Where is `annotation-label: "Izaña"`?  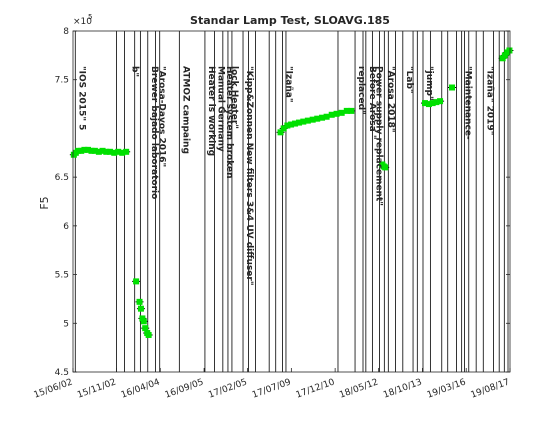 annotation-label: "Izaña" is located at coordinates (289, 84).